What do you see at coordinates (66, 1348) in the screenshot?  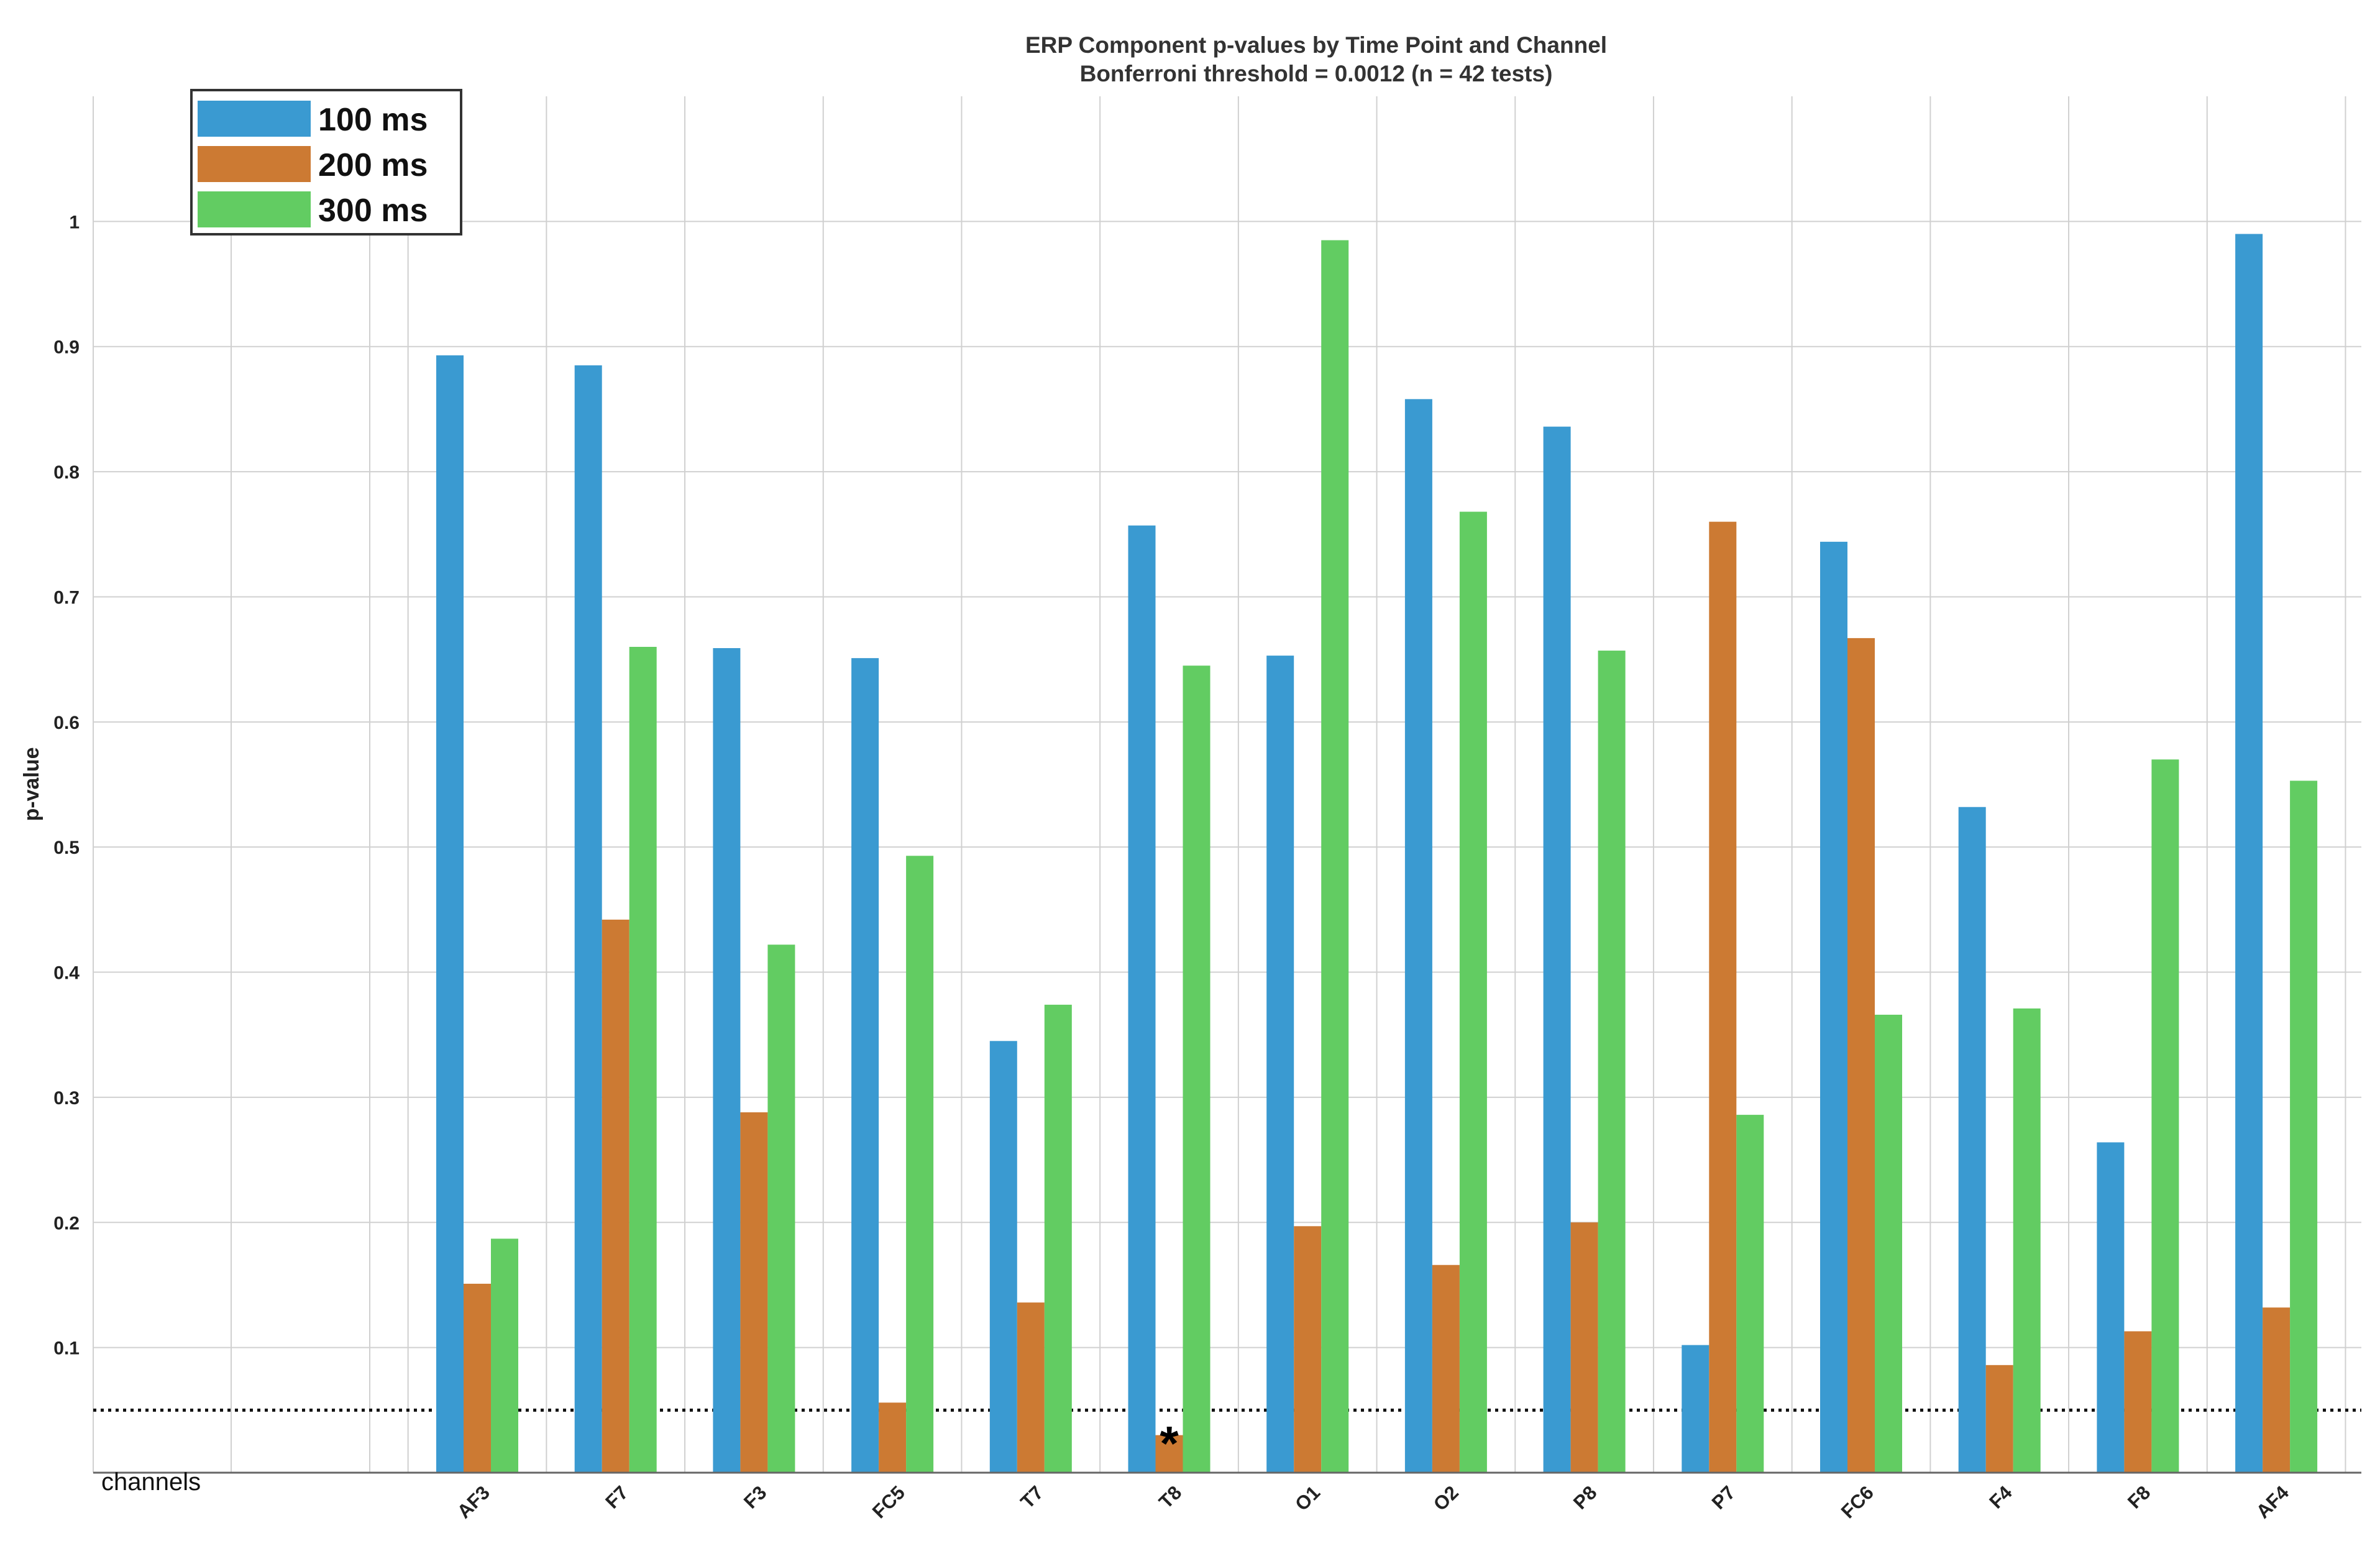 I see `y-tick-label: 0.1` at bounding box center [66, 1348].